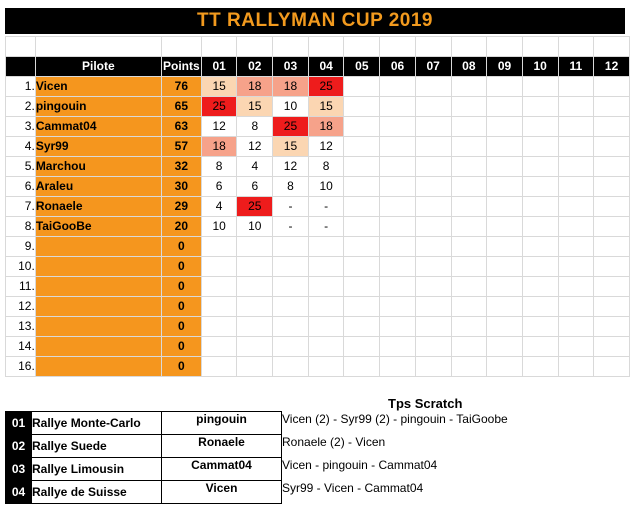 The width and height of the screenshot is (630, 520). Describe the element at coordinates (290, 146) in the screenshot. I see `score-cell: 15` at that location.